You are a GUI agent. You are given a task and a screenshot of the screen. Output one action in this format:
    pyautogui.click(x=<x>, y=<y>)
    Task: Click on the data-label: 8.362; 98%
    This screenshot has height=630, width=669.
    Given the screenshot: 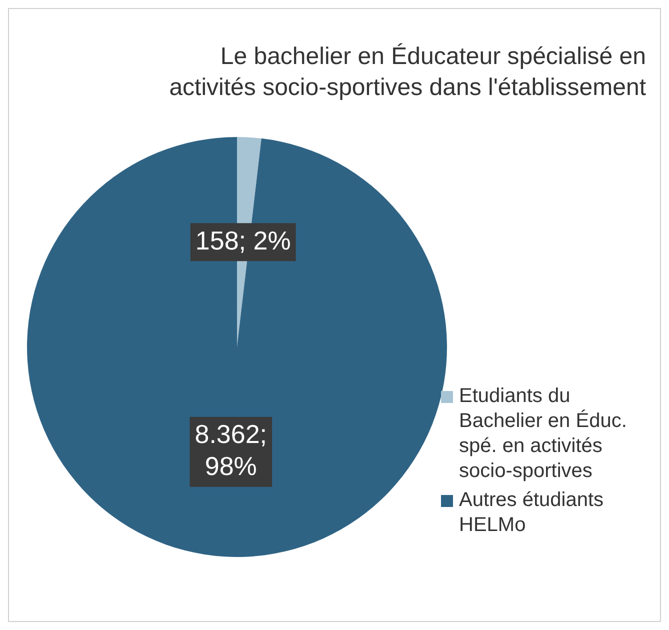 What is the action you would take?
    pyautogui.click(x=231, y=449)
    